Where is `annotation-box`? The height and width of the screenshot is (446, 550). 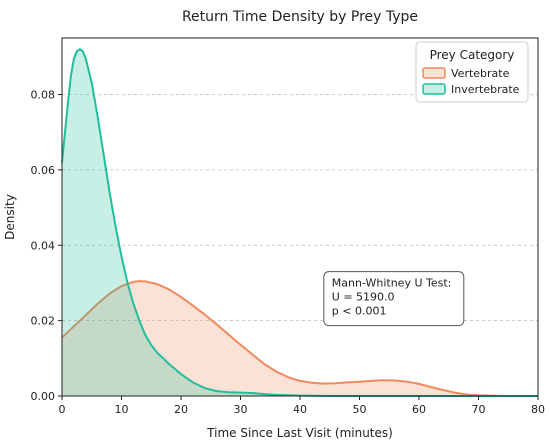
annotation-box is located at coordinates (394, 299).